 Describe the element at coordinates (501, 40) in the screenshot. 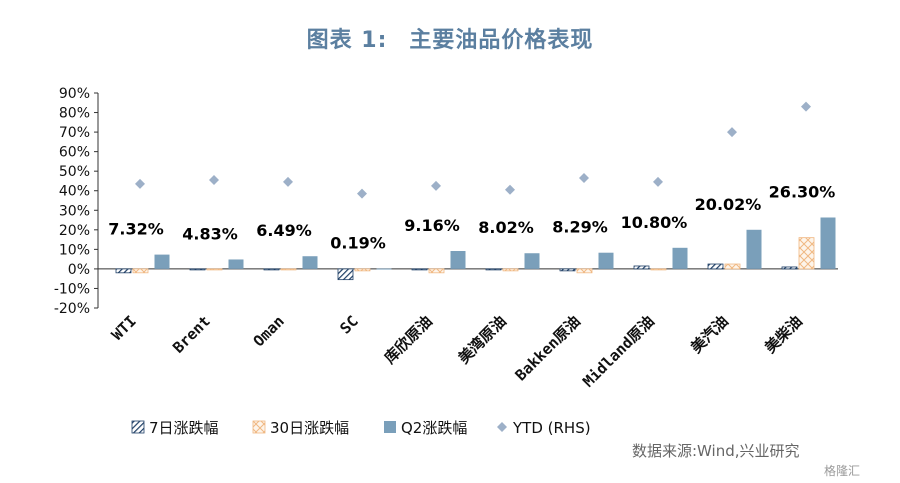

I see `chart-title-main: 主要油品价格表现` at that location.